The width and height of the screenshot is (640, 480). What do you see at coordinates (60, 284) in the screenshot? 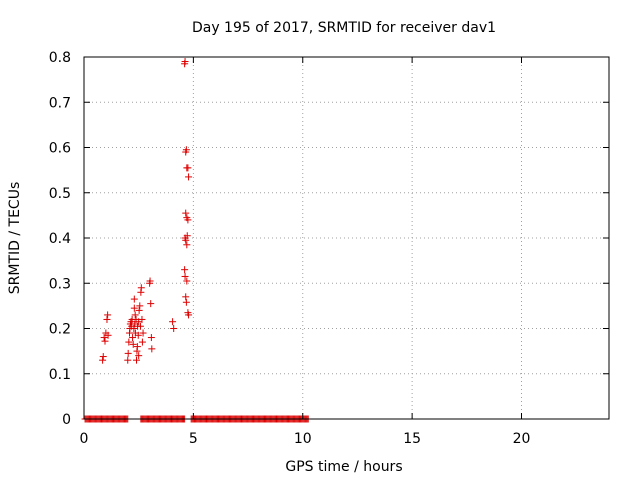
I see `y-tick-label: 0.3` at bounding box center [60, 284].